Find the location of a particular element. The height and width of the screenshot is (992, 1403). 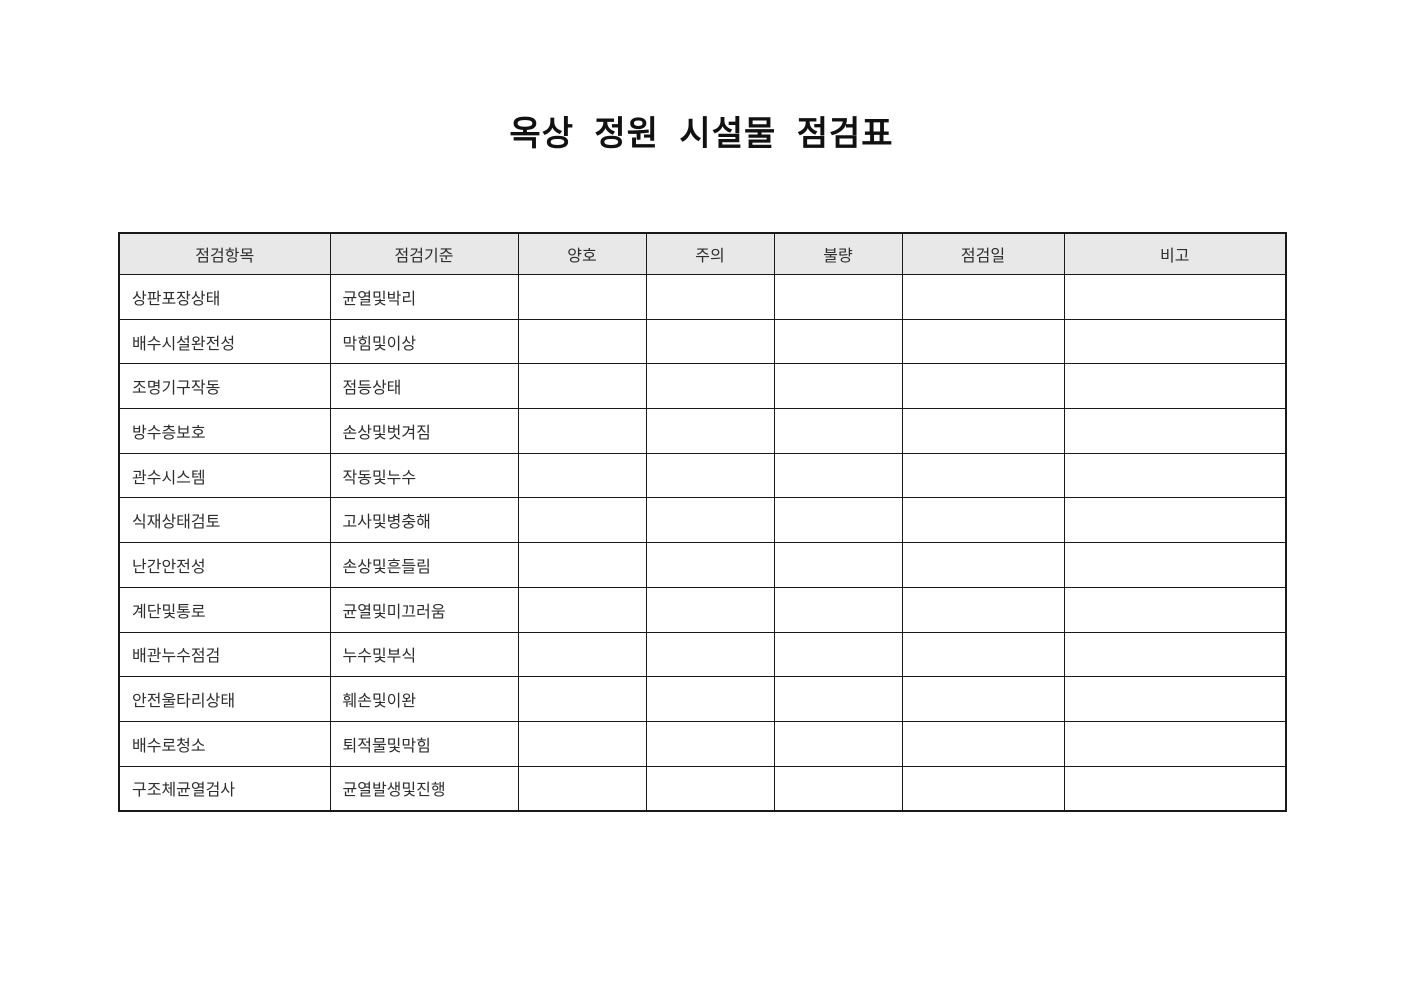

table-row: 조명기구작동 점등상태 is located at coordinates (702, 386).